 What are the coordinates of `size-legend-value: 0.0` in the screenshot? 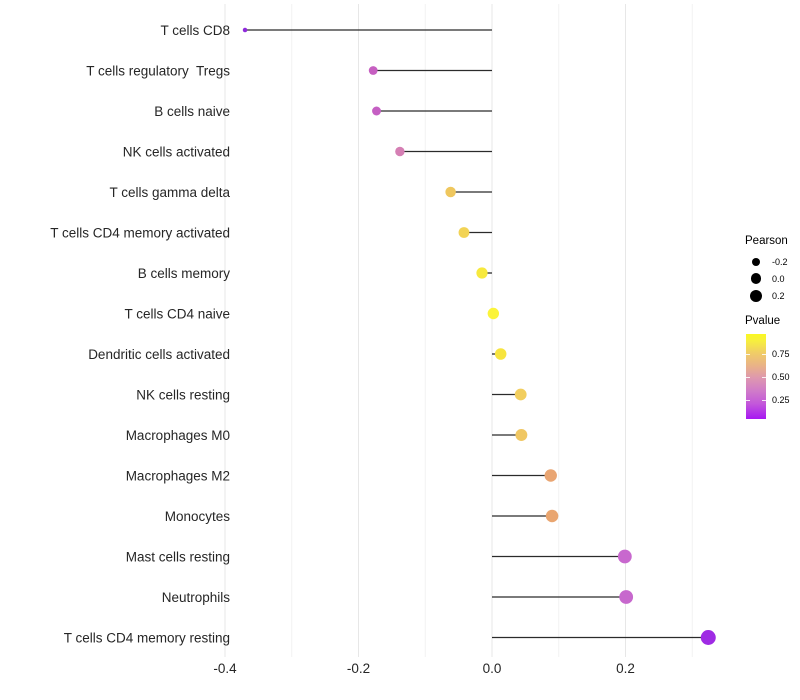 It's located at (778, 278).